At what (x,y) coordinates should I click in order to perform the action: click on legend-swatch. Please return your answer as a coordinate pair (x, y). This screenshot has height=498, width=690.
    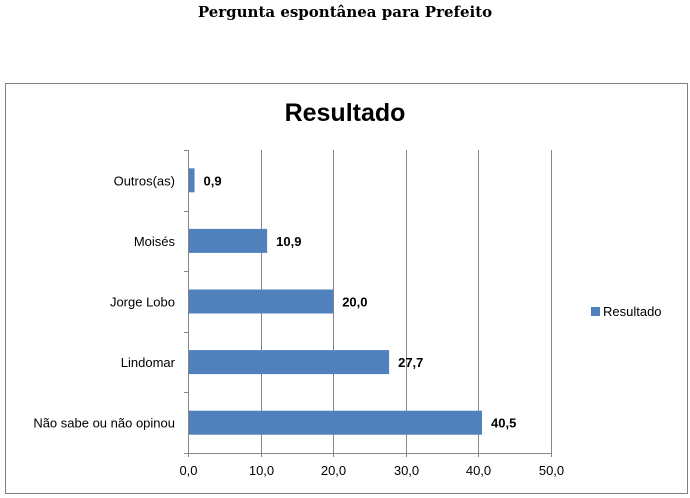
    Looking at the image, I should click on (595, 311).